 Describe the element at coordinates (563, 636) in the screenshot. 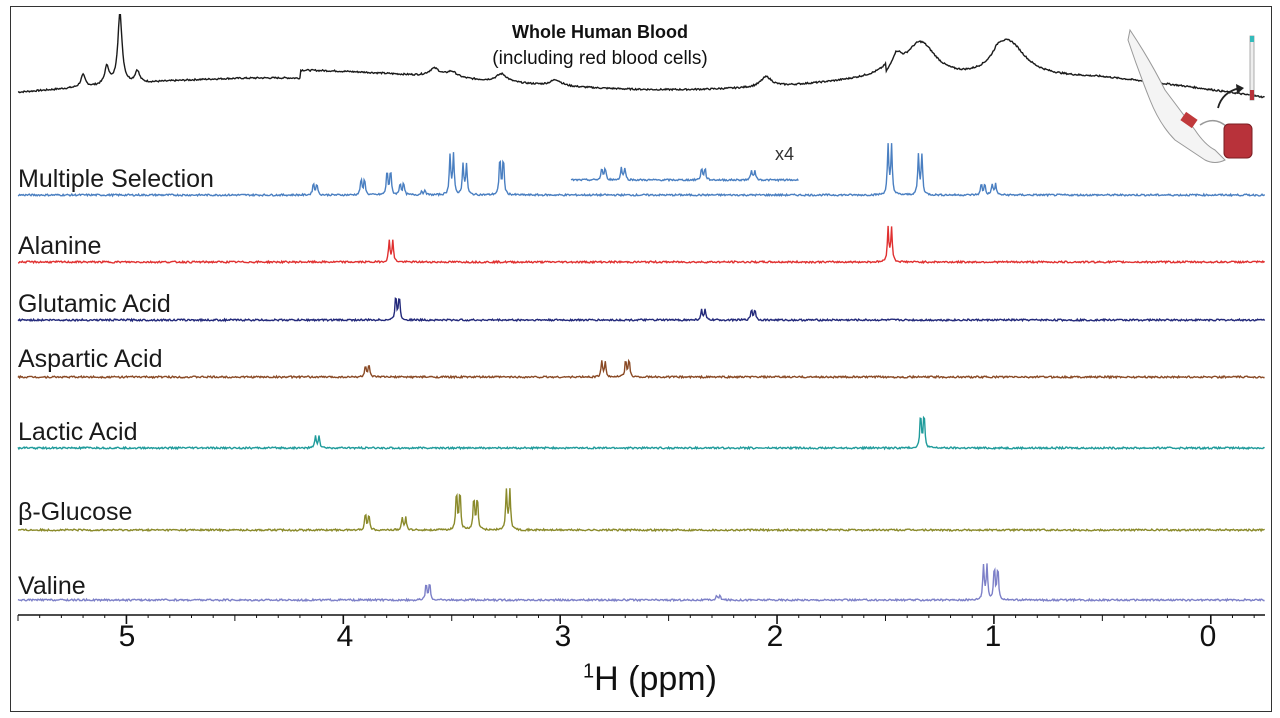

I see `x-tick-label: 3` at that location.